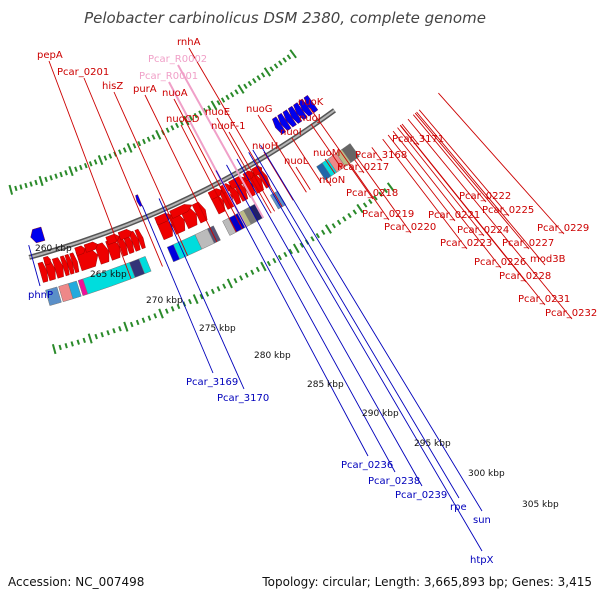 The width and height of the screenshot is (600, 600). What do you see at coordinates (410, 227) in the screenshot?
I see `gene-label-Pcar_0220: Pcar_0220` at bounding box center [410, 227].